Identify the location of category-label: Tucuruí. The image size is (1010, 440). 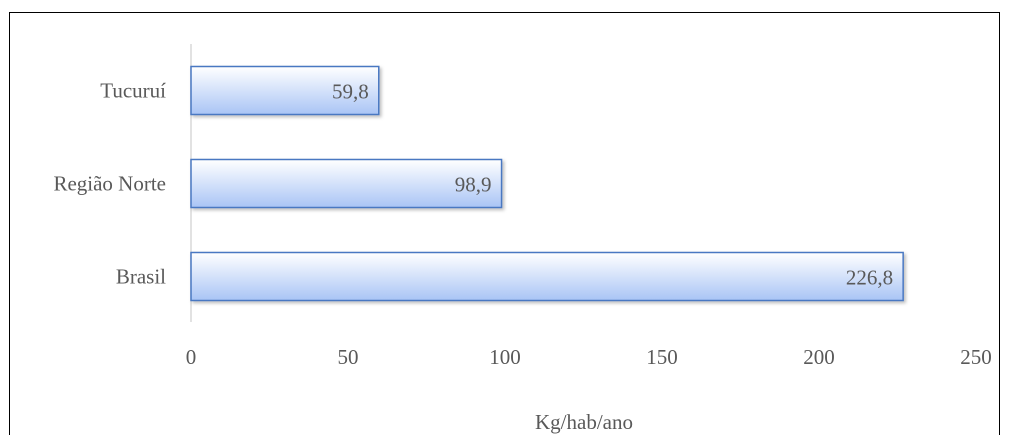
(133, 91).